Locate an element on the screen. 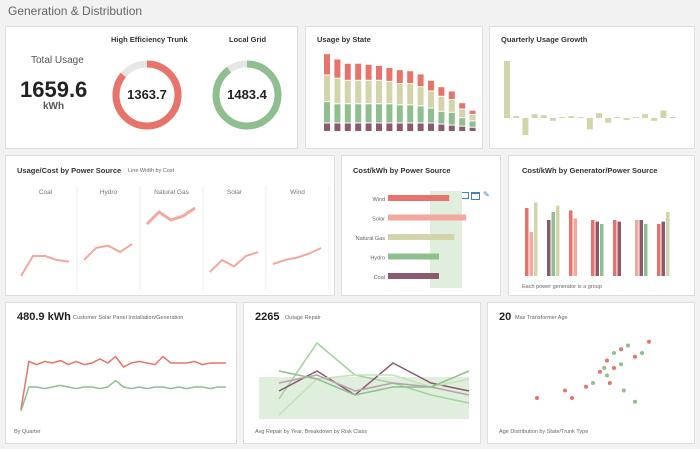 Image resolution: width=700 pixels, height=449 pixels. page-title: Generation & Distribution is located at coordinates (75, 11).